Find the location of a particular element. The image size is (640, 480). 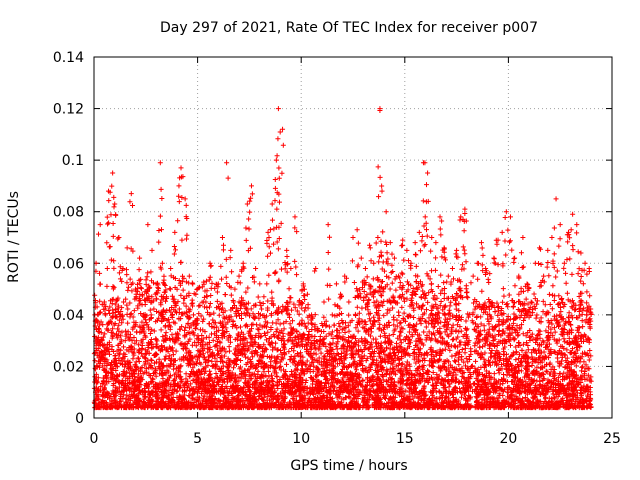

y-tick-label: 0.14 is located at coordinates (68, 58).